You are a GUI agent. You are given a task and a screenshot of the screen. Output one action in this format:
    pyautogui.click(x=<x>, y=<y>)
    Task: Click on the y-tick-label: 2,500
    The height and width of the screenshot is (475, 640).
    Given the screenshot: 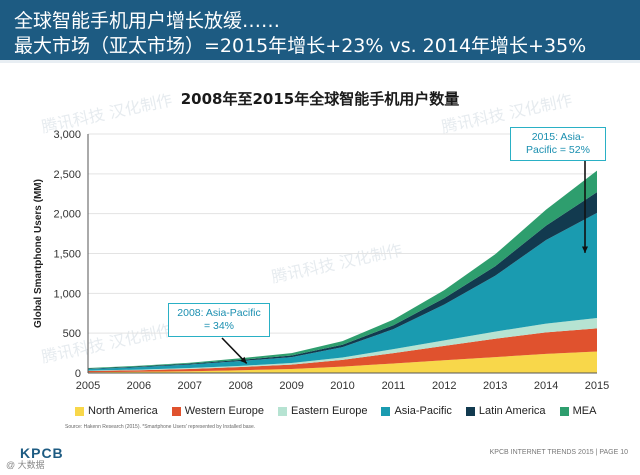 What is the action you would take?
    pyautogui.click(x=67, y=175)
    